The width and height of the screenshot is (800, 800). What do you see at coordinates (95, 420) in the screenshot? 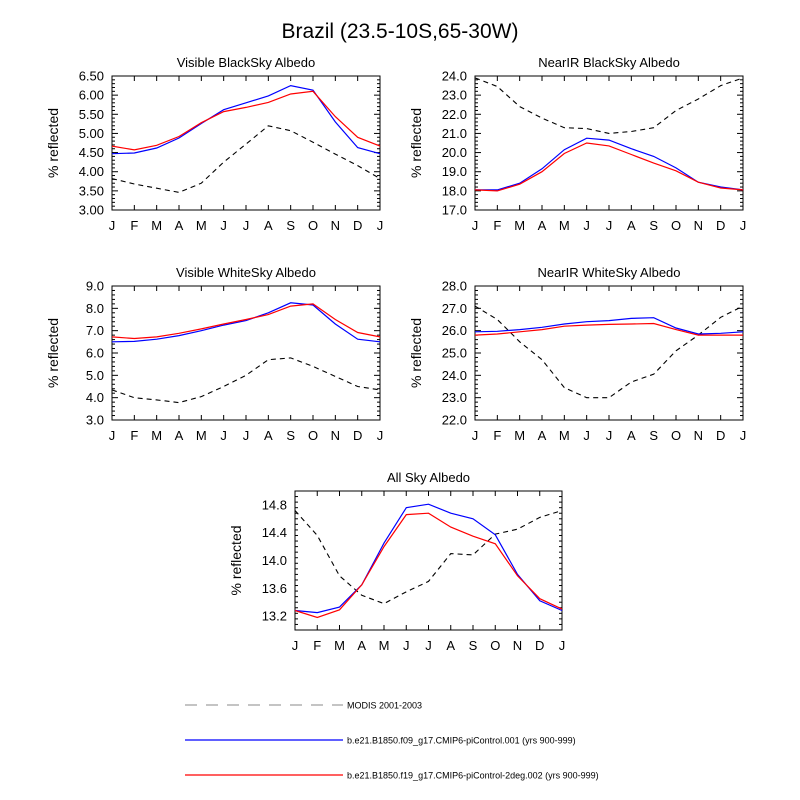
I see `y-tick-label: 3.0` at bounding box center [95, 420].